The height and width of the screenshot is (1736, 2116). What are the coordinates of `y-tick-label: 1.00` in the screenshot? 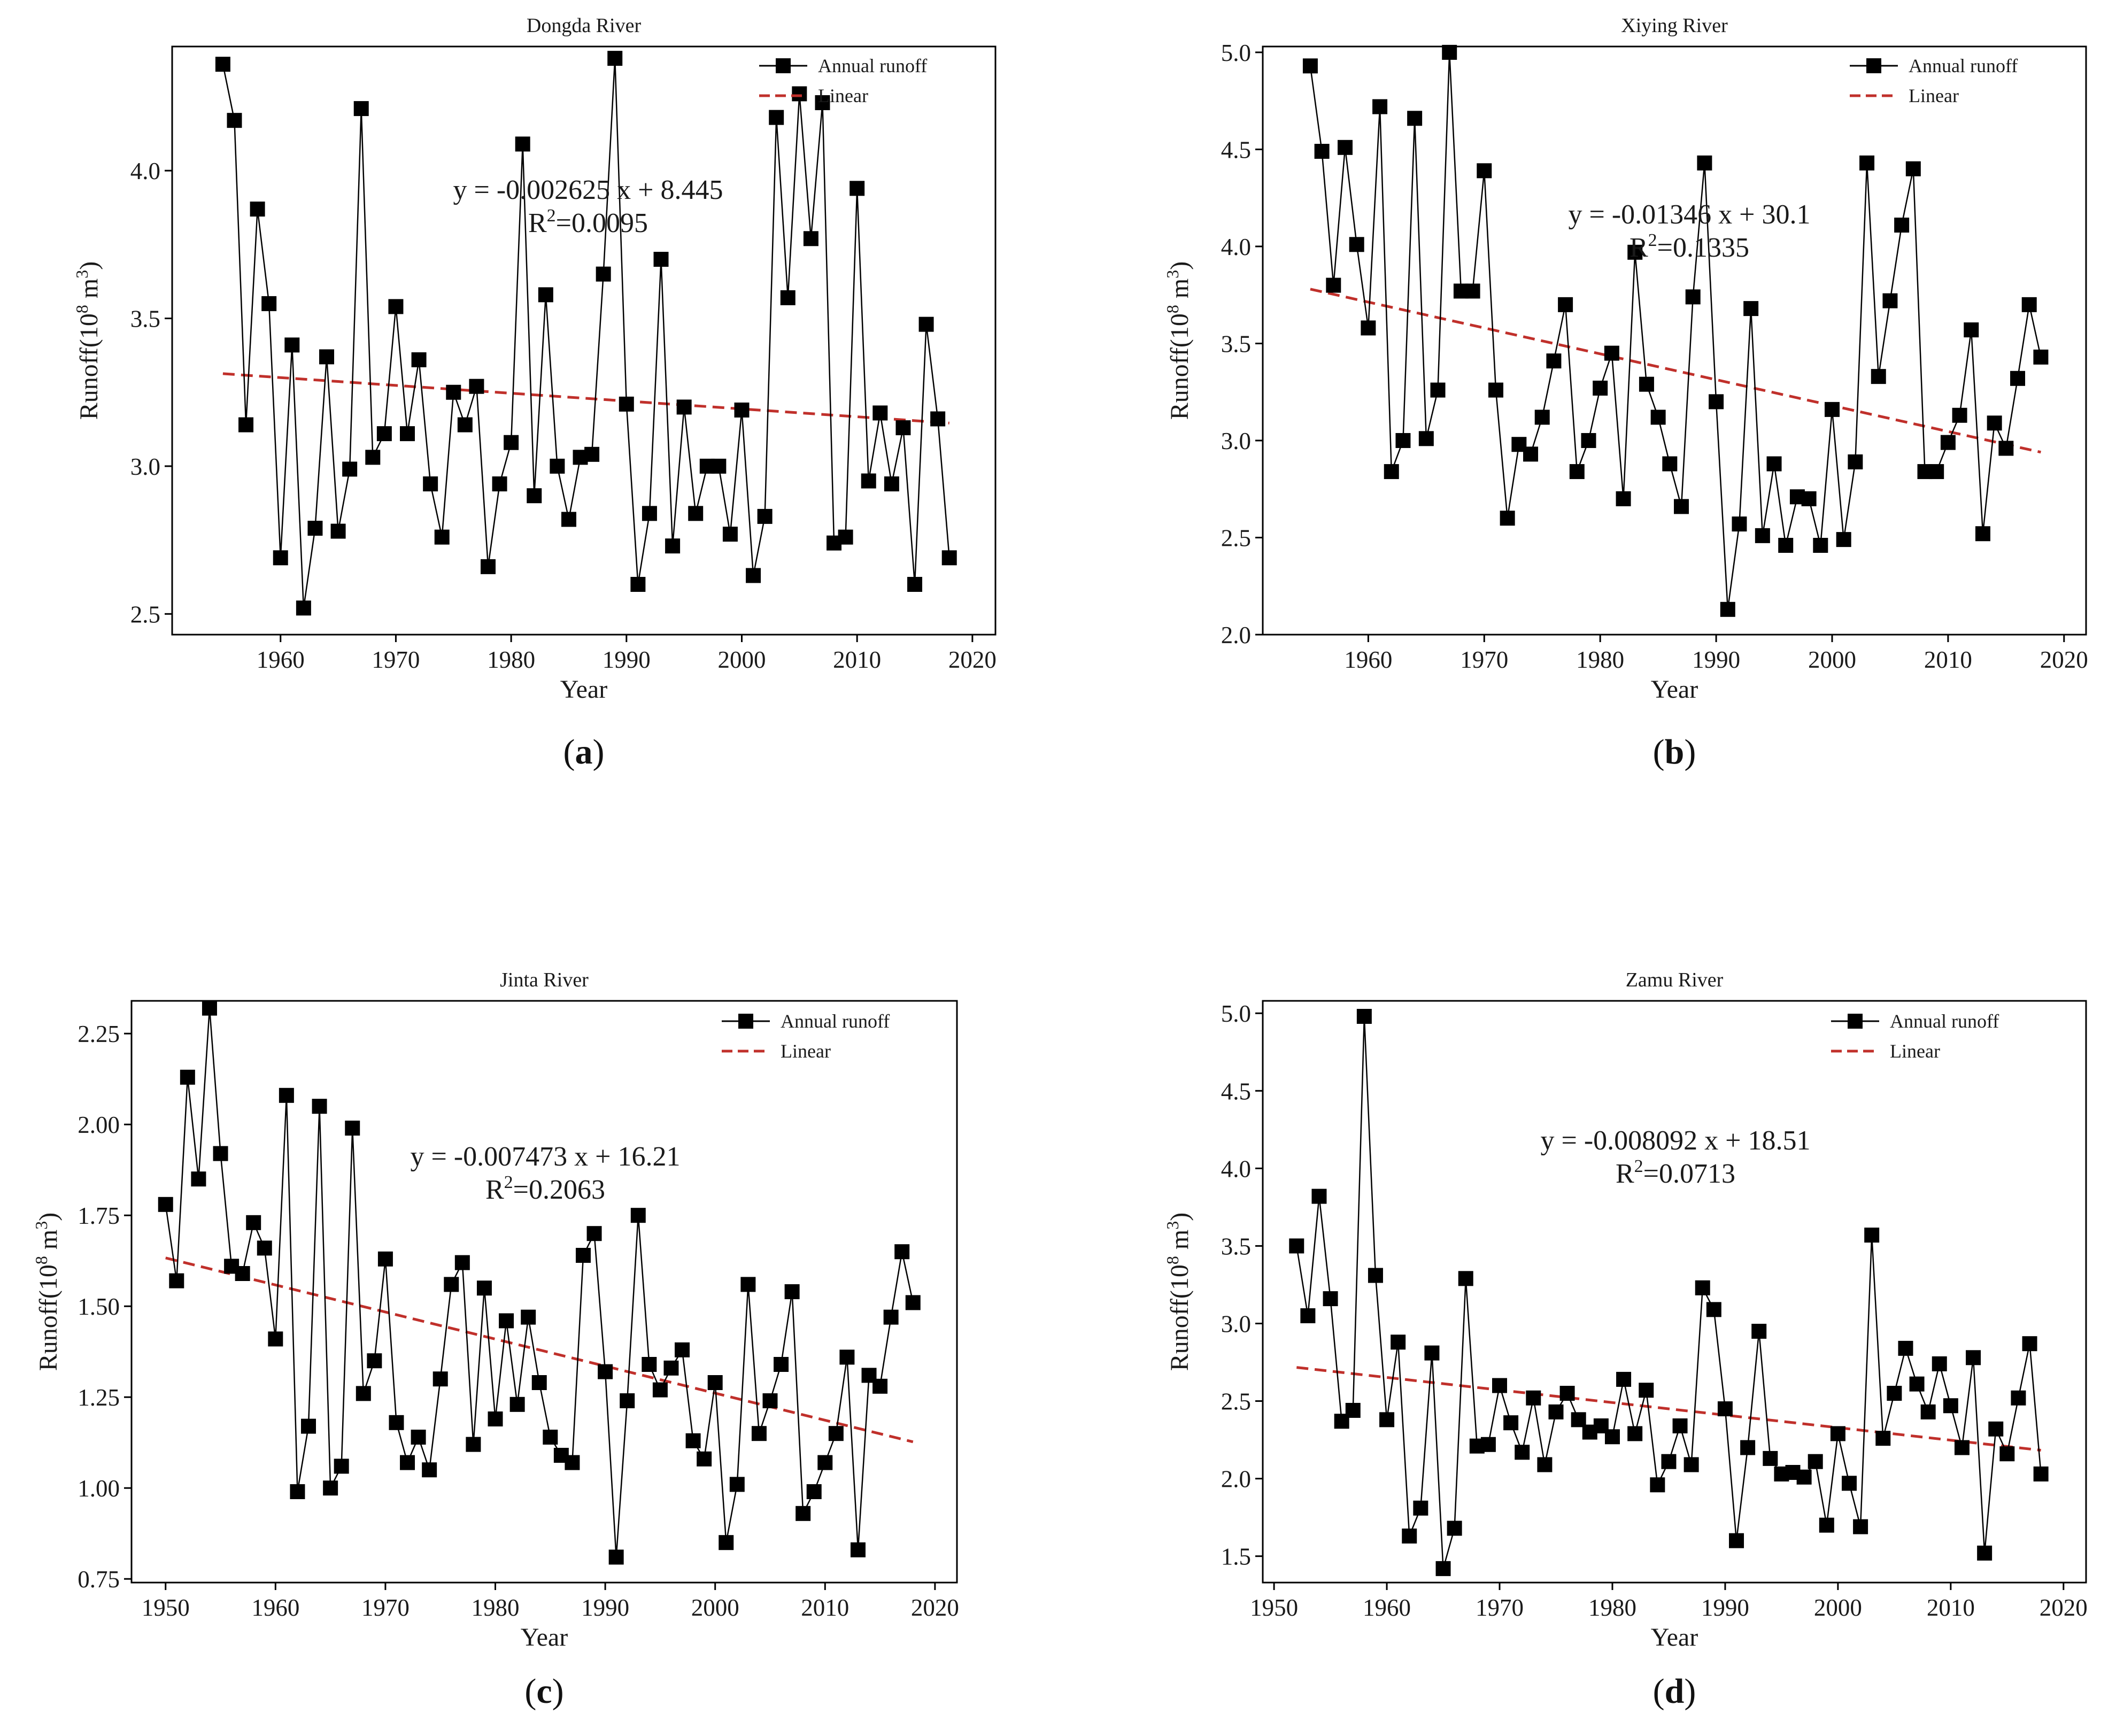 It's located at (99, 1488).